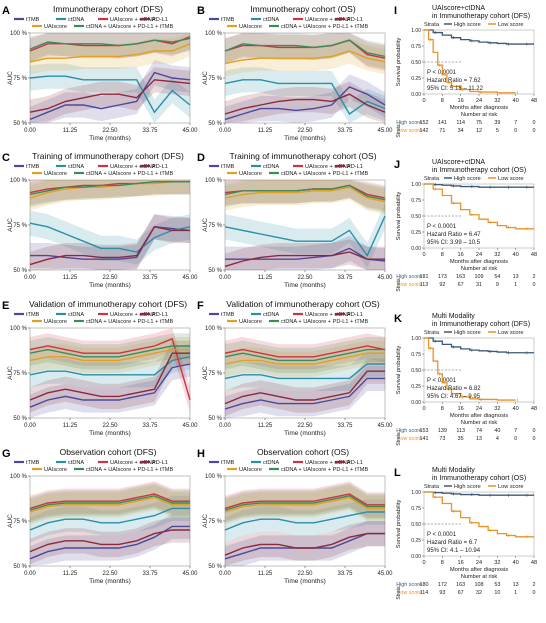 This screenshot has height=623, width=546. I want to click on risk-count: 67, so click(461, 593).